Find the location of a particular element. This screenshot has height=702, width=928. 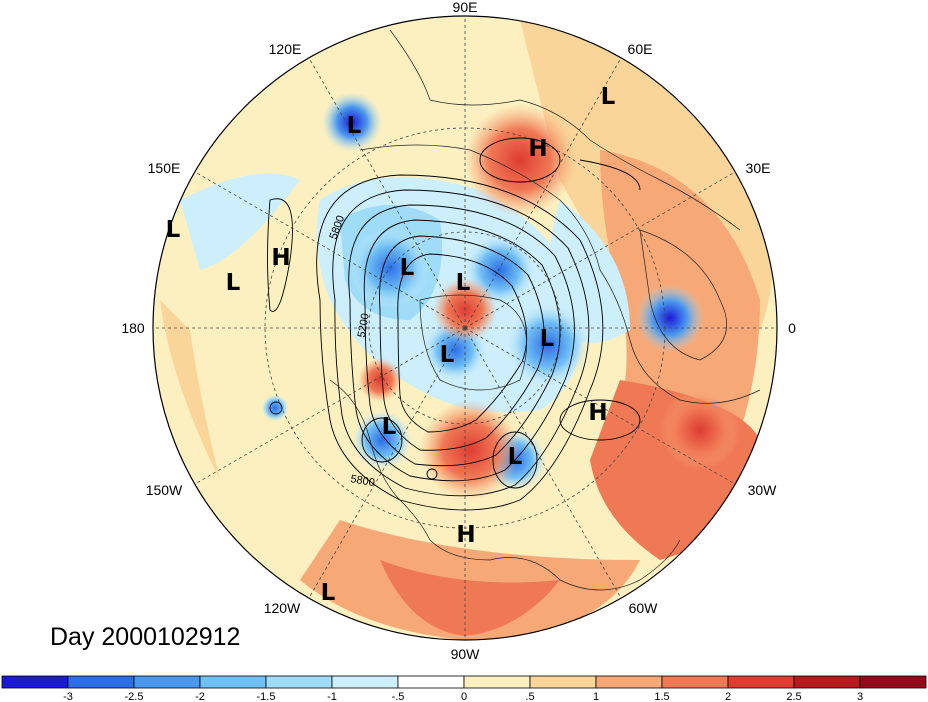

contour-label: 5200 is located at coordinates (364, 325).